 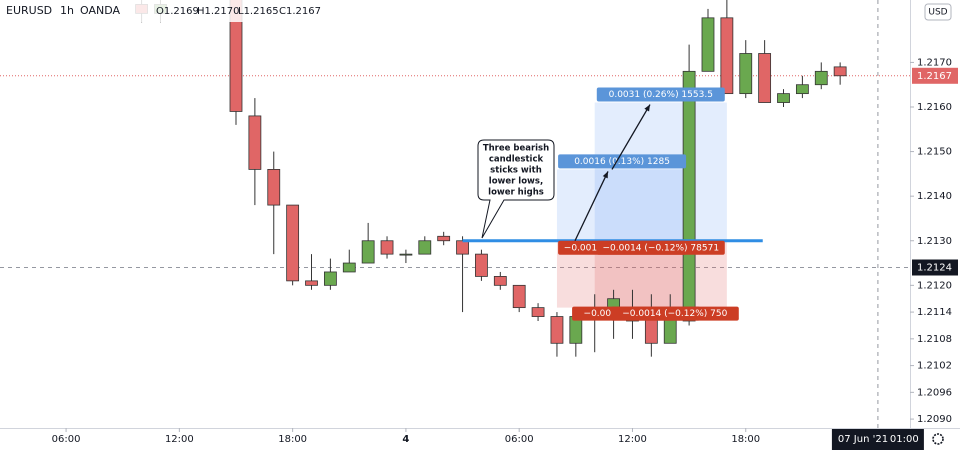 What do you see at coordinates (934, 241) in the screenshot?
I see `y-tick-label: 1.2130` at bounding box center [934, 241].